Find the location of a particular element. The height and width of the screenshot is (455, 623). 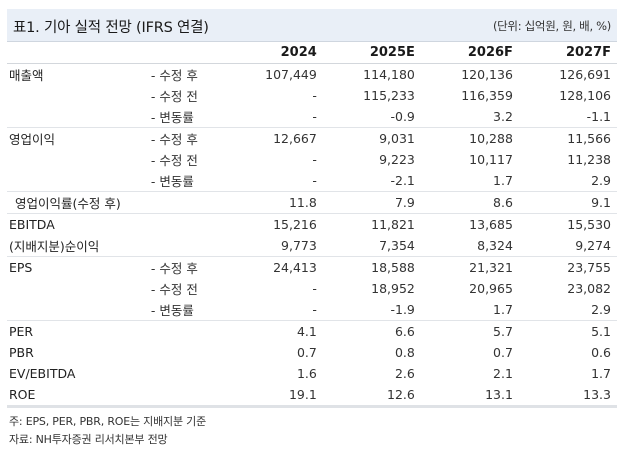

cell-value: 2.9 is located at coordinates (567, 181).